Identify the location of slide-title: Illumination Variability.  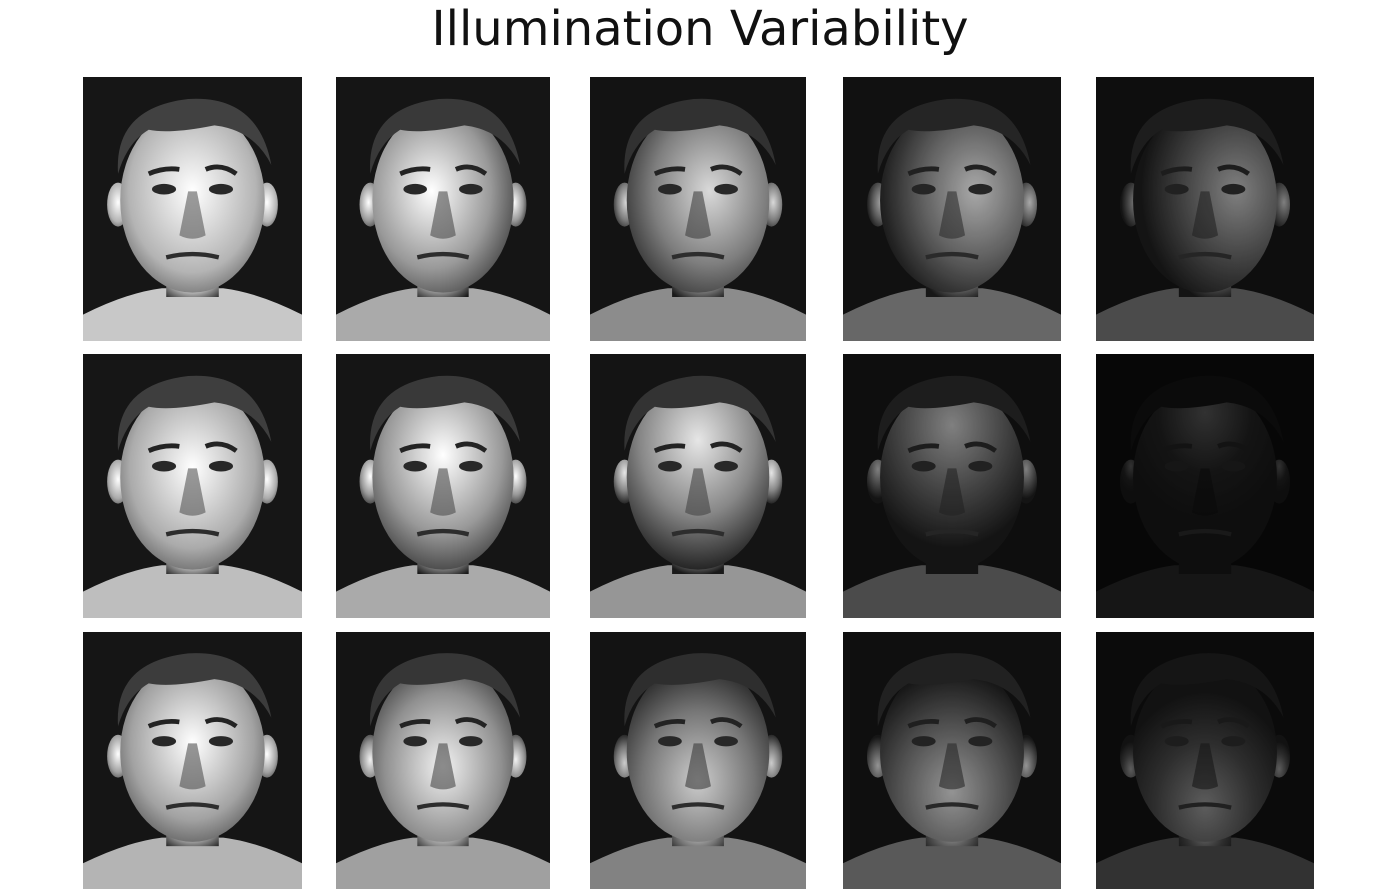
(700, 29).